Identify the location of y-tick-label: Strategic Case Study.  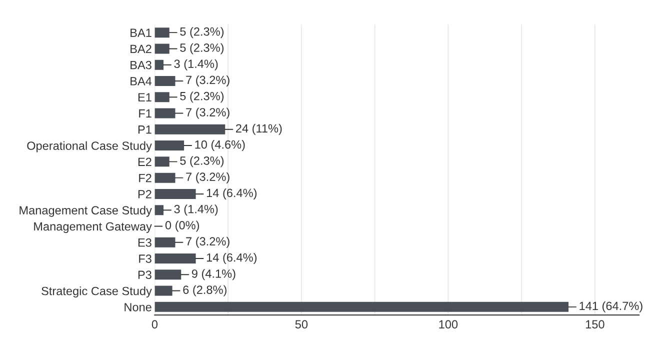
(97, 292).